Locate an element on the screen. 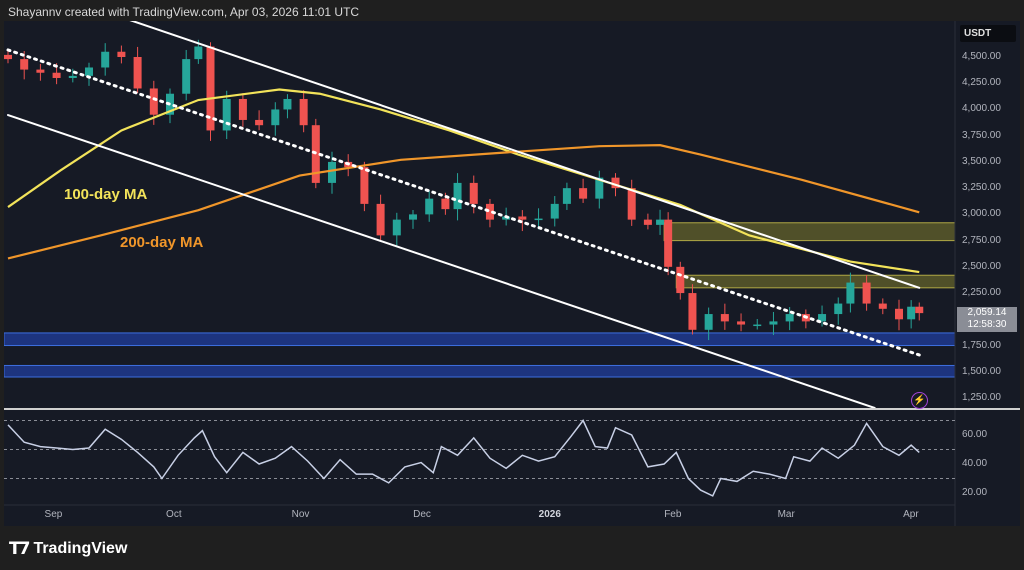 This screenshot has height=570, width=1024. rsi-tick: 40.00 is located at coordinates (975, 463).